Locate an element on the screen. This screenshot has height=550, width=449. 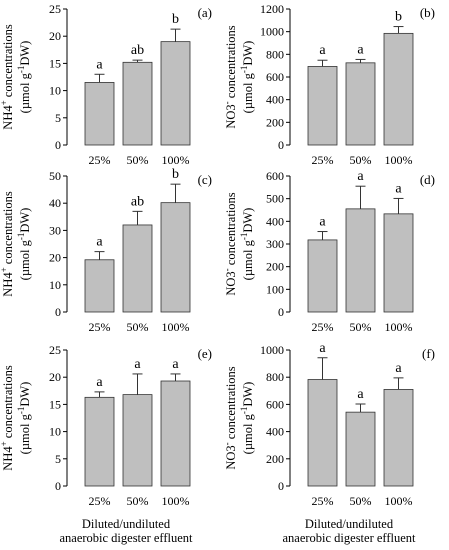
x-axis-caption-line-2: anaerobic digester effluent is located at coordinates (126, 538).